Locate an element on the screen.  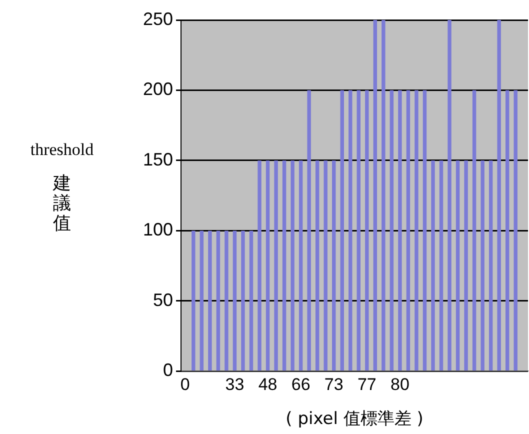
x-tick-label: 0 is located at coordinates (185, 384).